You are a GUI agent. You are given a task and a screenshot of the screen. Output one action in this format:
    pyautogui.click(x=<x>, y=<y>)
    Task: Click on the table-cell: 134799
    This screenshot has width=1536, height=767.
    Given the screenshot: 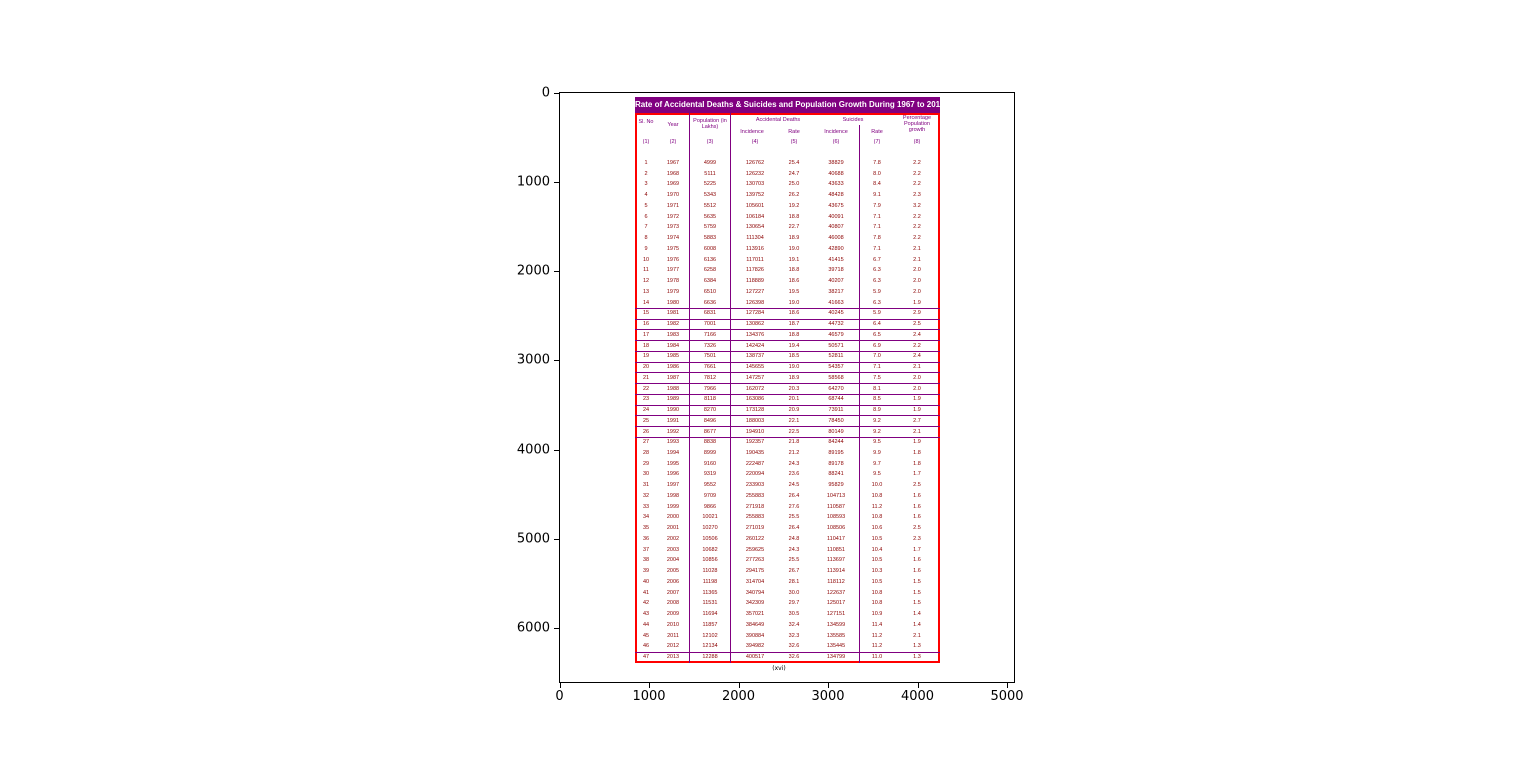 What is the action you would take?
    pyautogui.click(x=836, y=657)
    